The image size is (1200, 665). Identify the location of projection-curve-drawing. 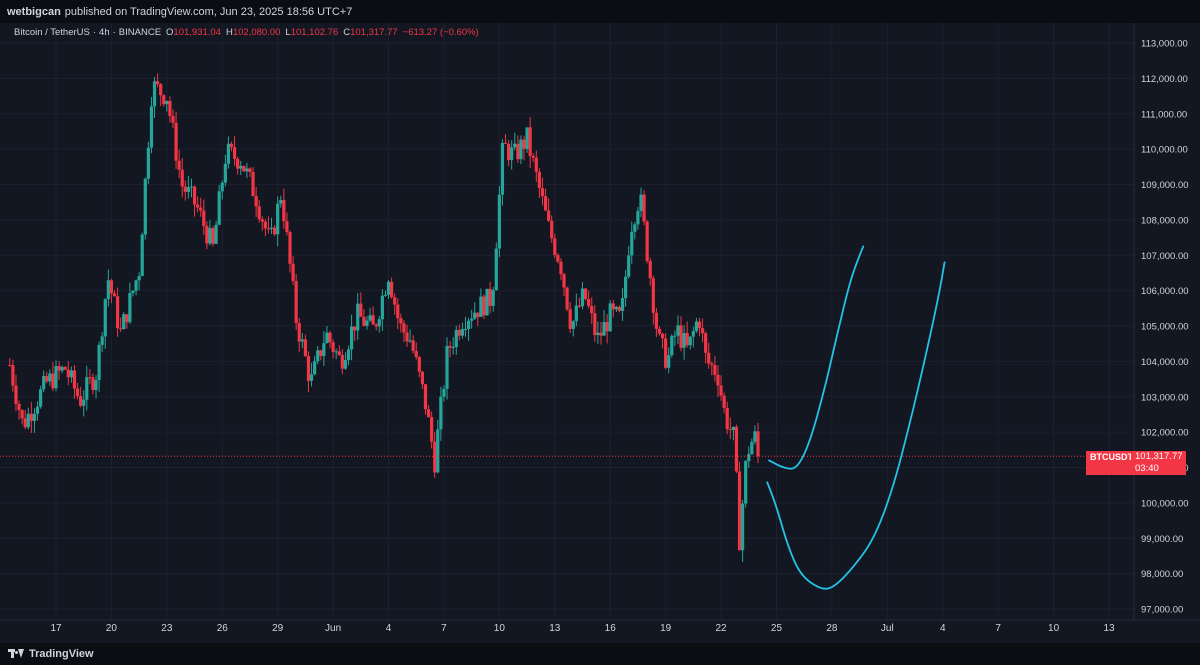
(856, 425).